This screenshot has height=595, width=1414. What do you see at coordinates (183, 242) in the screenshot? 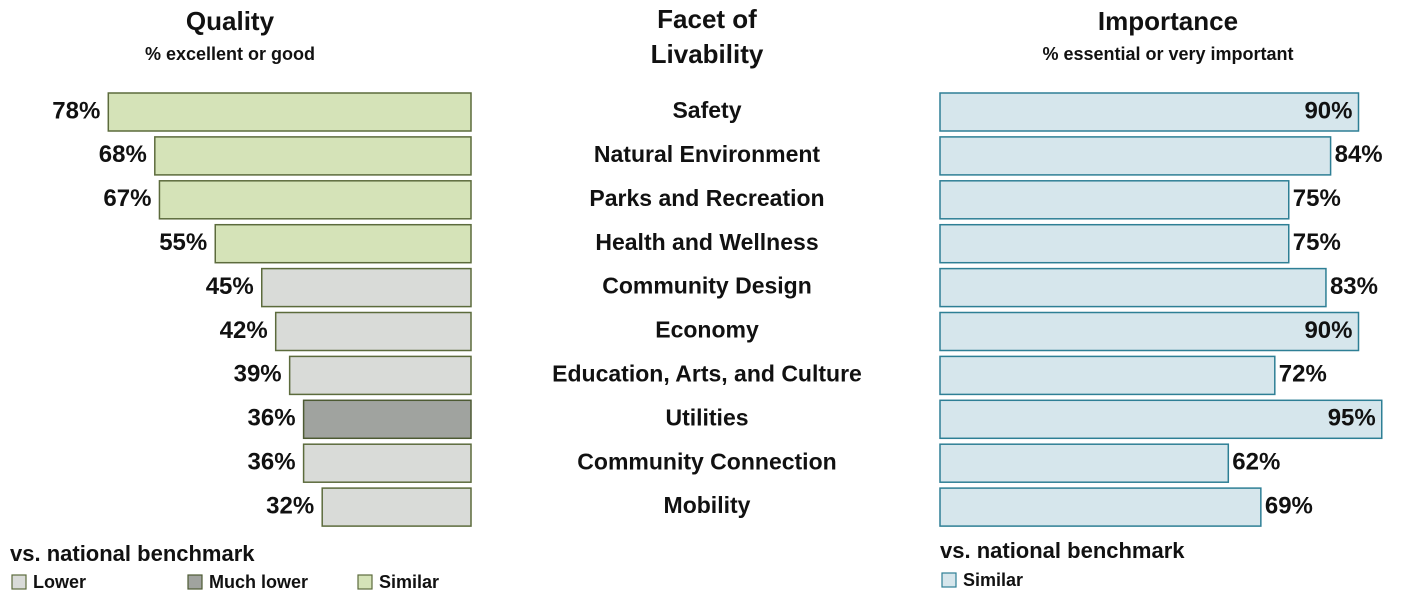
I see `value-label: 55%` at bounding box center [183, 242].